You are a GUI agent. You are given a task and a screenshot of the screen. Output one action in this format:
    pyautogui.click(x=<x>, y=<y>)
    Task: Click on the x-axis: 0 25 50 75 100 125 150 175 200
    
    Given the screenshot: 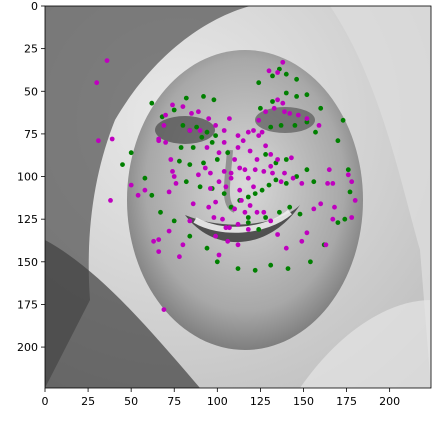 What is the action you would take?
    pyautogui.click(x=221, y=398)
    